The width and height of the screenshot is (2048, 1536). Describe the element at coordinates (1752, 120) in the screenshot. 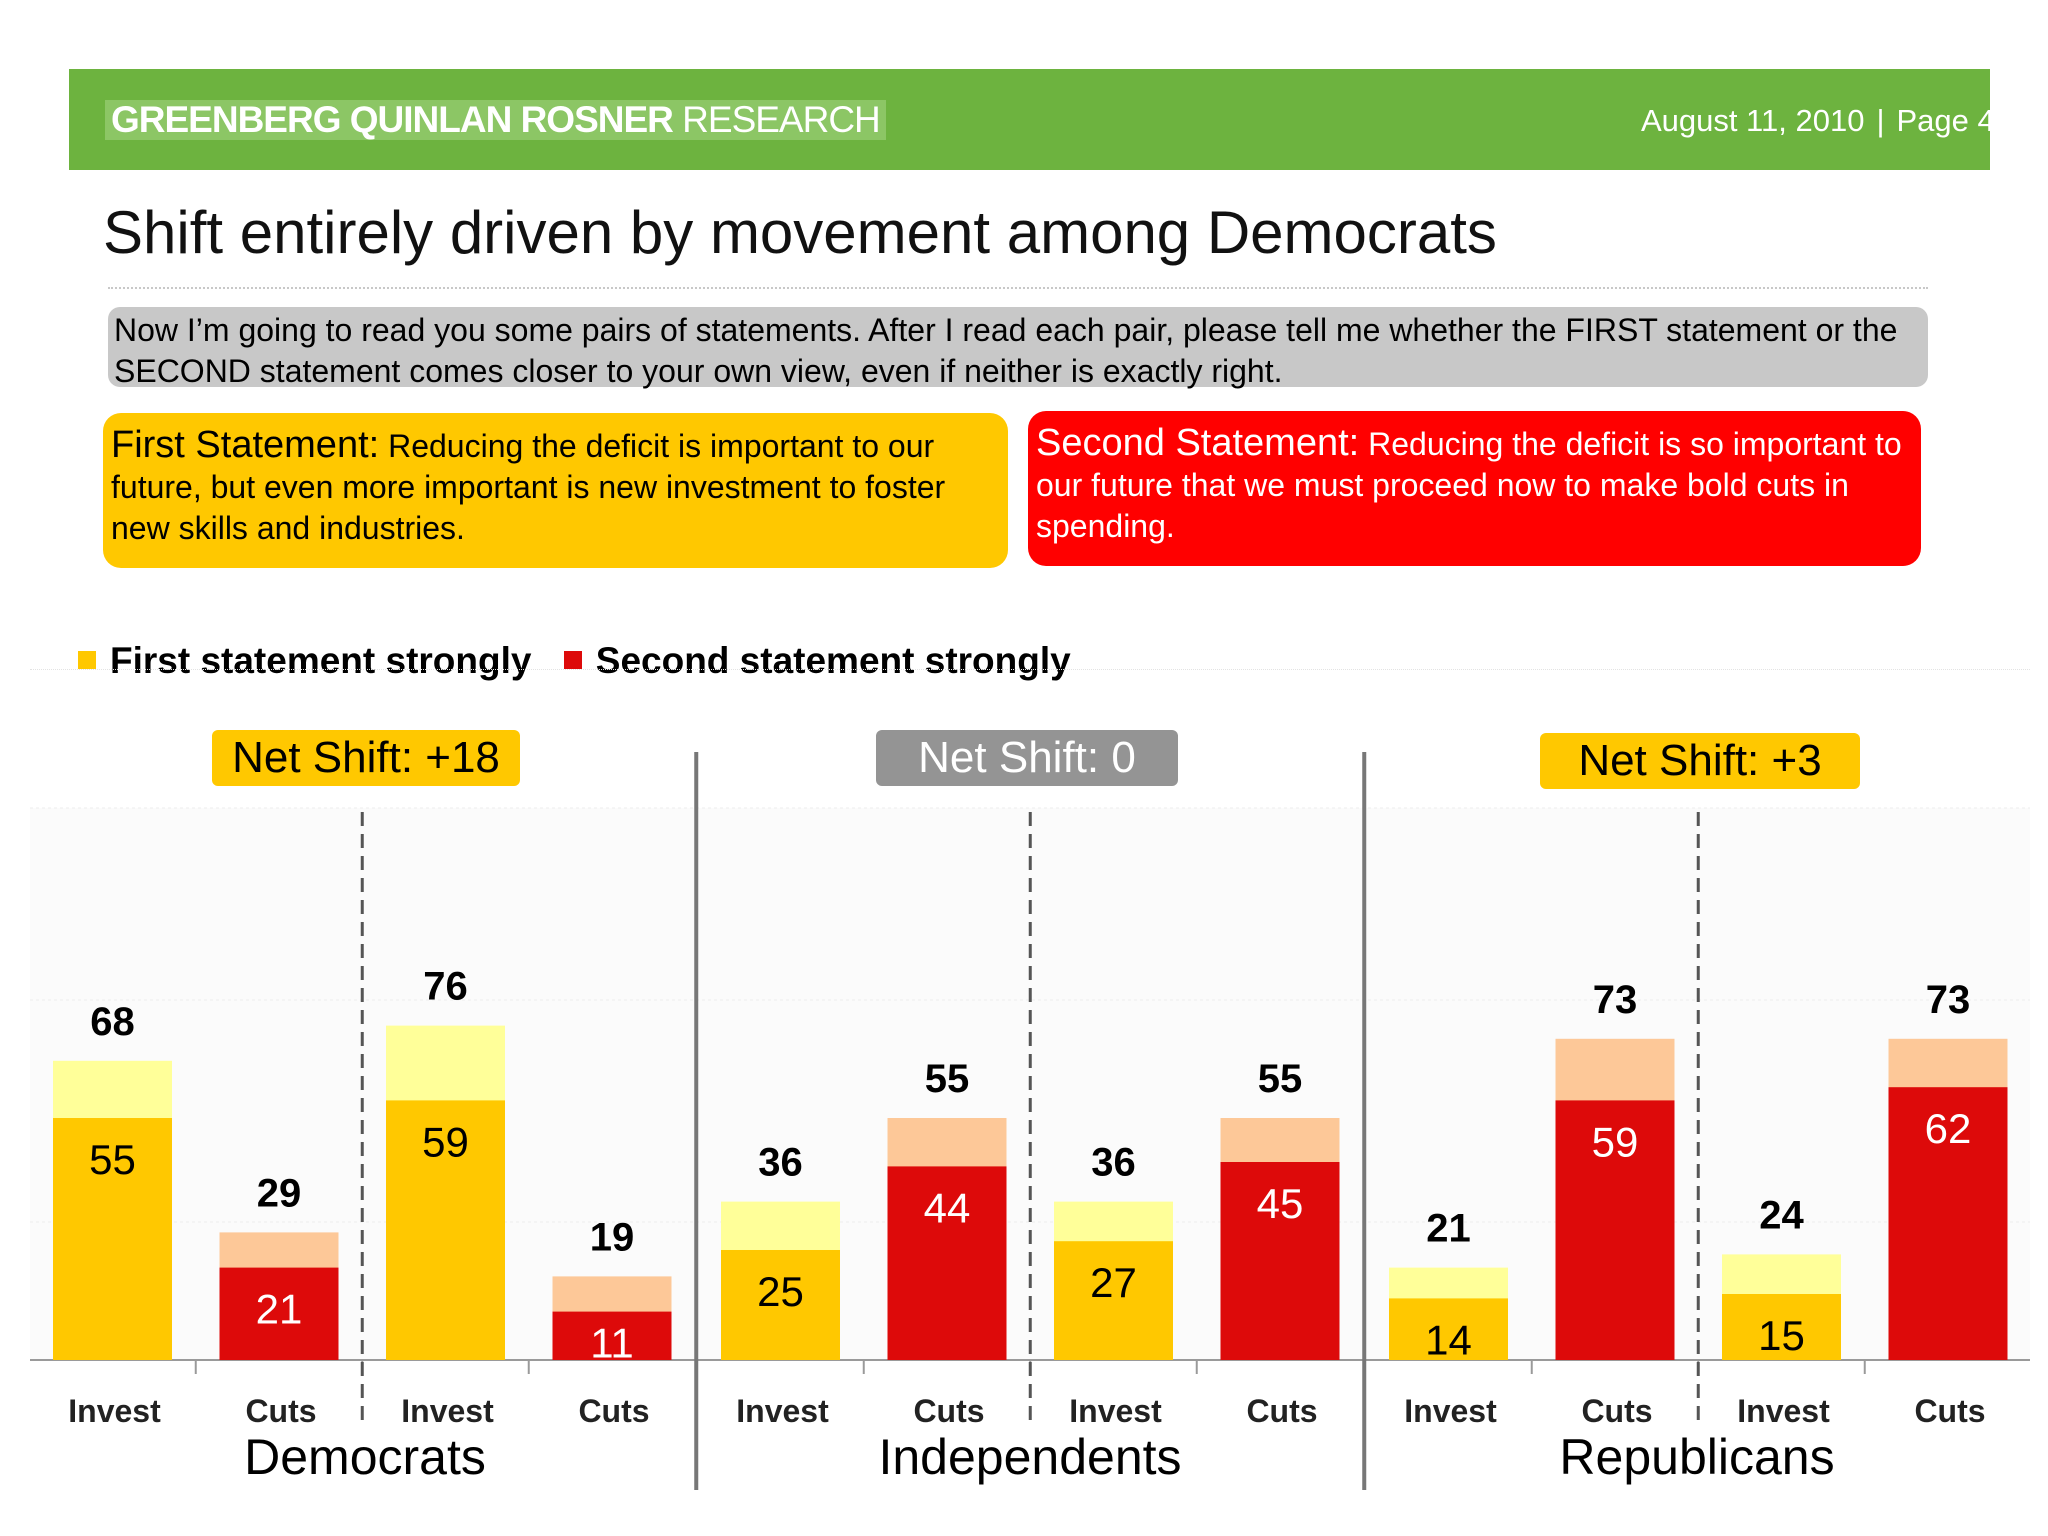

I see `header-date: August 11, 2010` at that location.